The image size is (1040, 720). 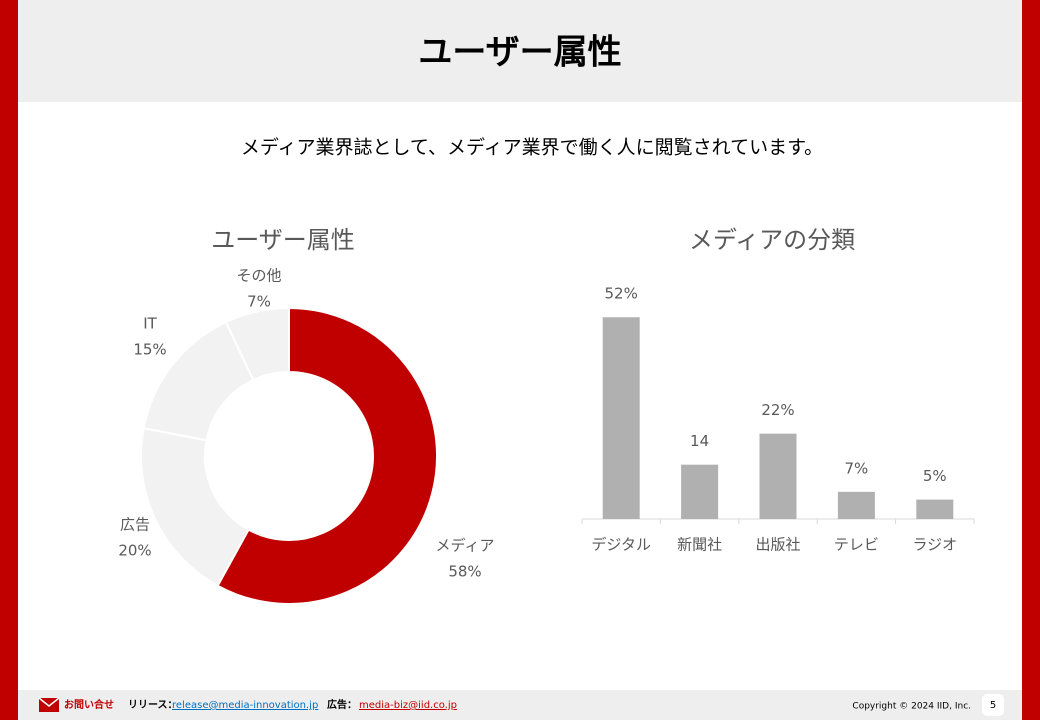 What do you see at coordinates (857, 468) in the screenshot?
I see `bar-value-label: 7%` at bounding box center [857, 468].